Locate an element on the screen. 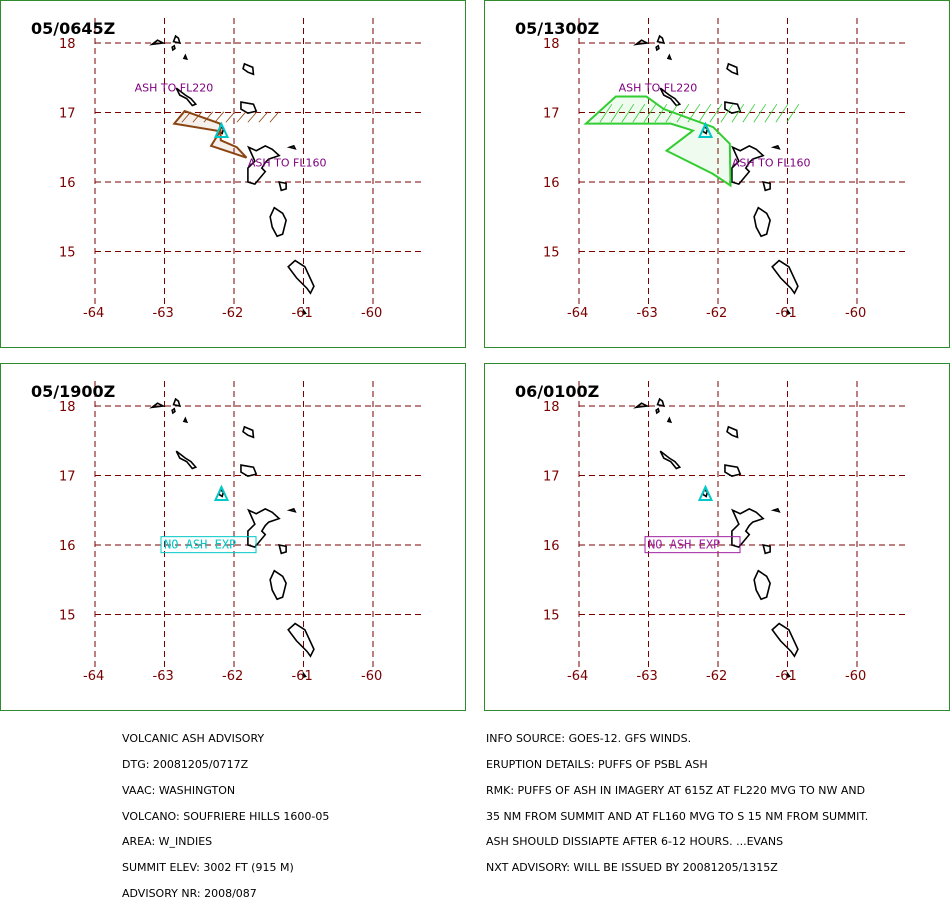  ash-cloud is located at coordinates (657, 141).